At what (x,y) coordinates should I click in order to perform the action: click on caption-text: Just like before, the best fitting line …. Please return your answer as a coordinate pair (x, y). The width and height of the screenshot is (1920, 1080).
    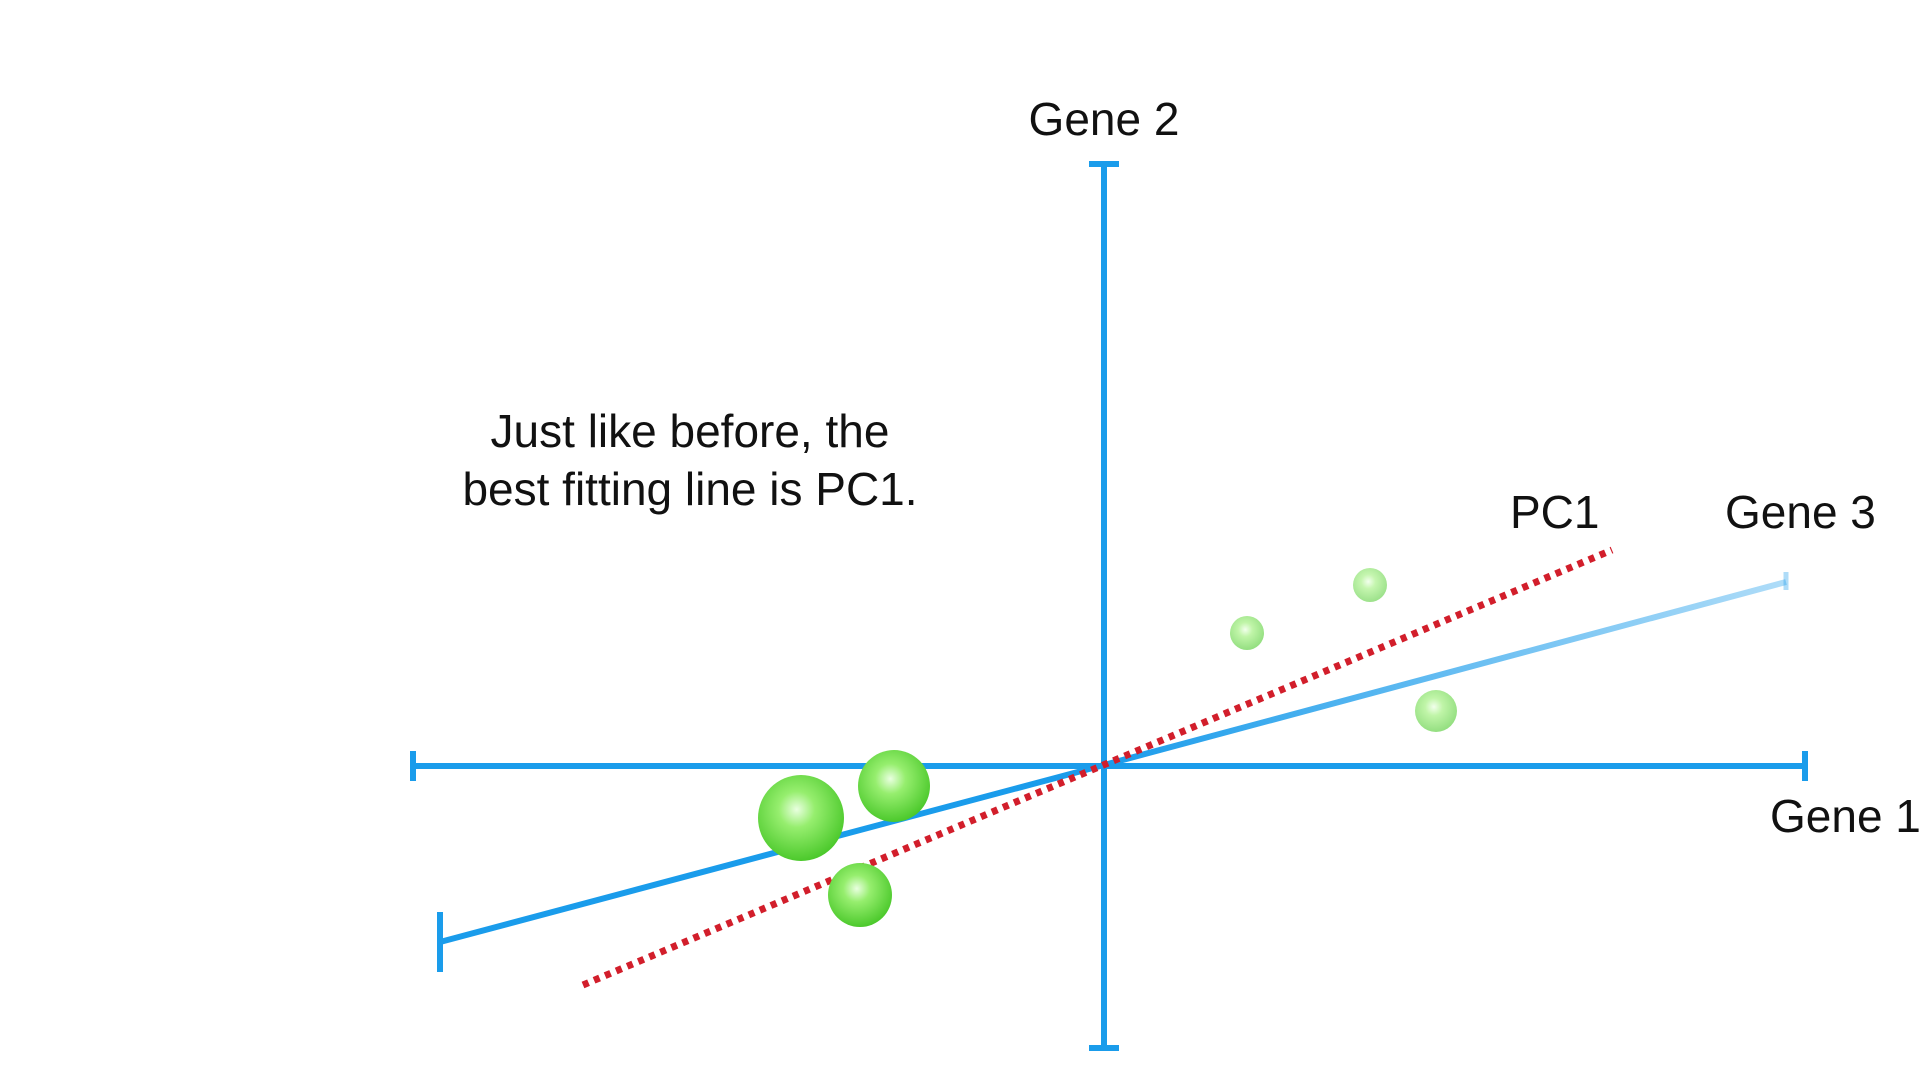
    Looking at the image, I should click on (690, 460).